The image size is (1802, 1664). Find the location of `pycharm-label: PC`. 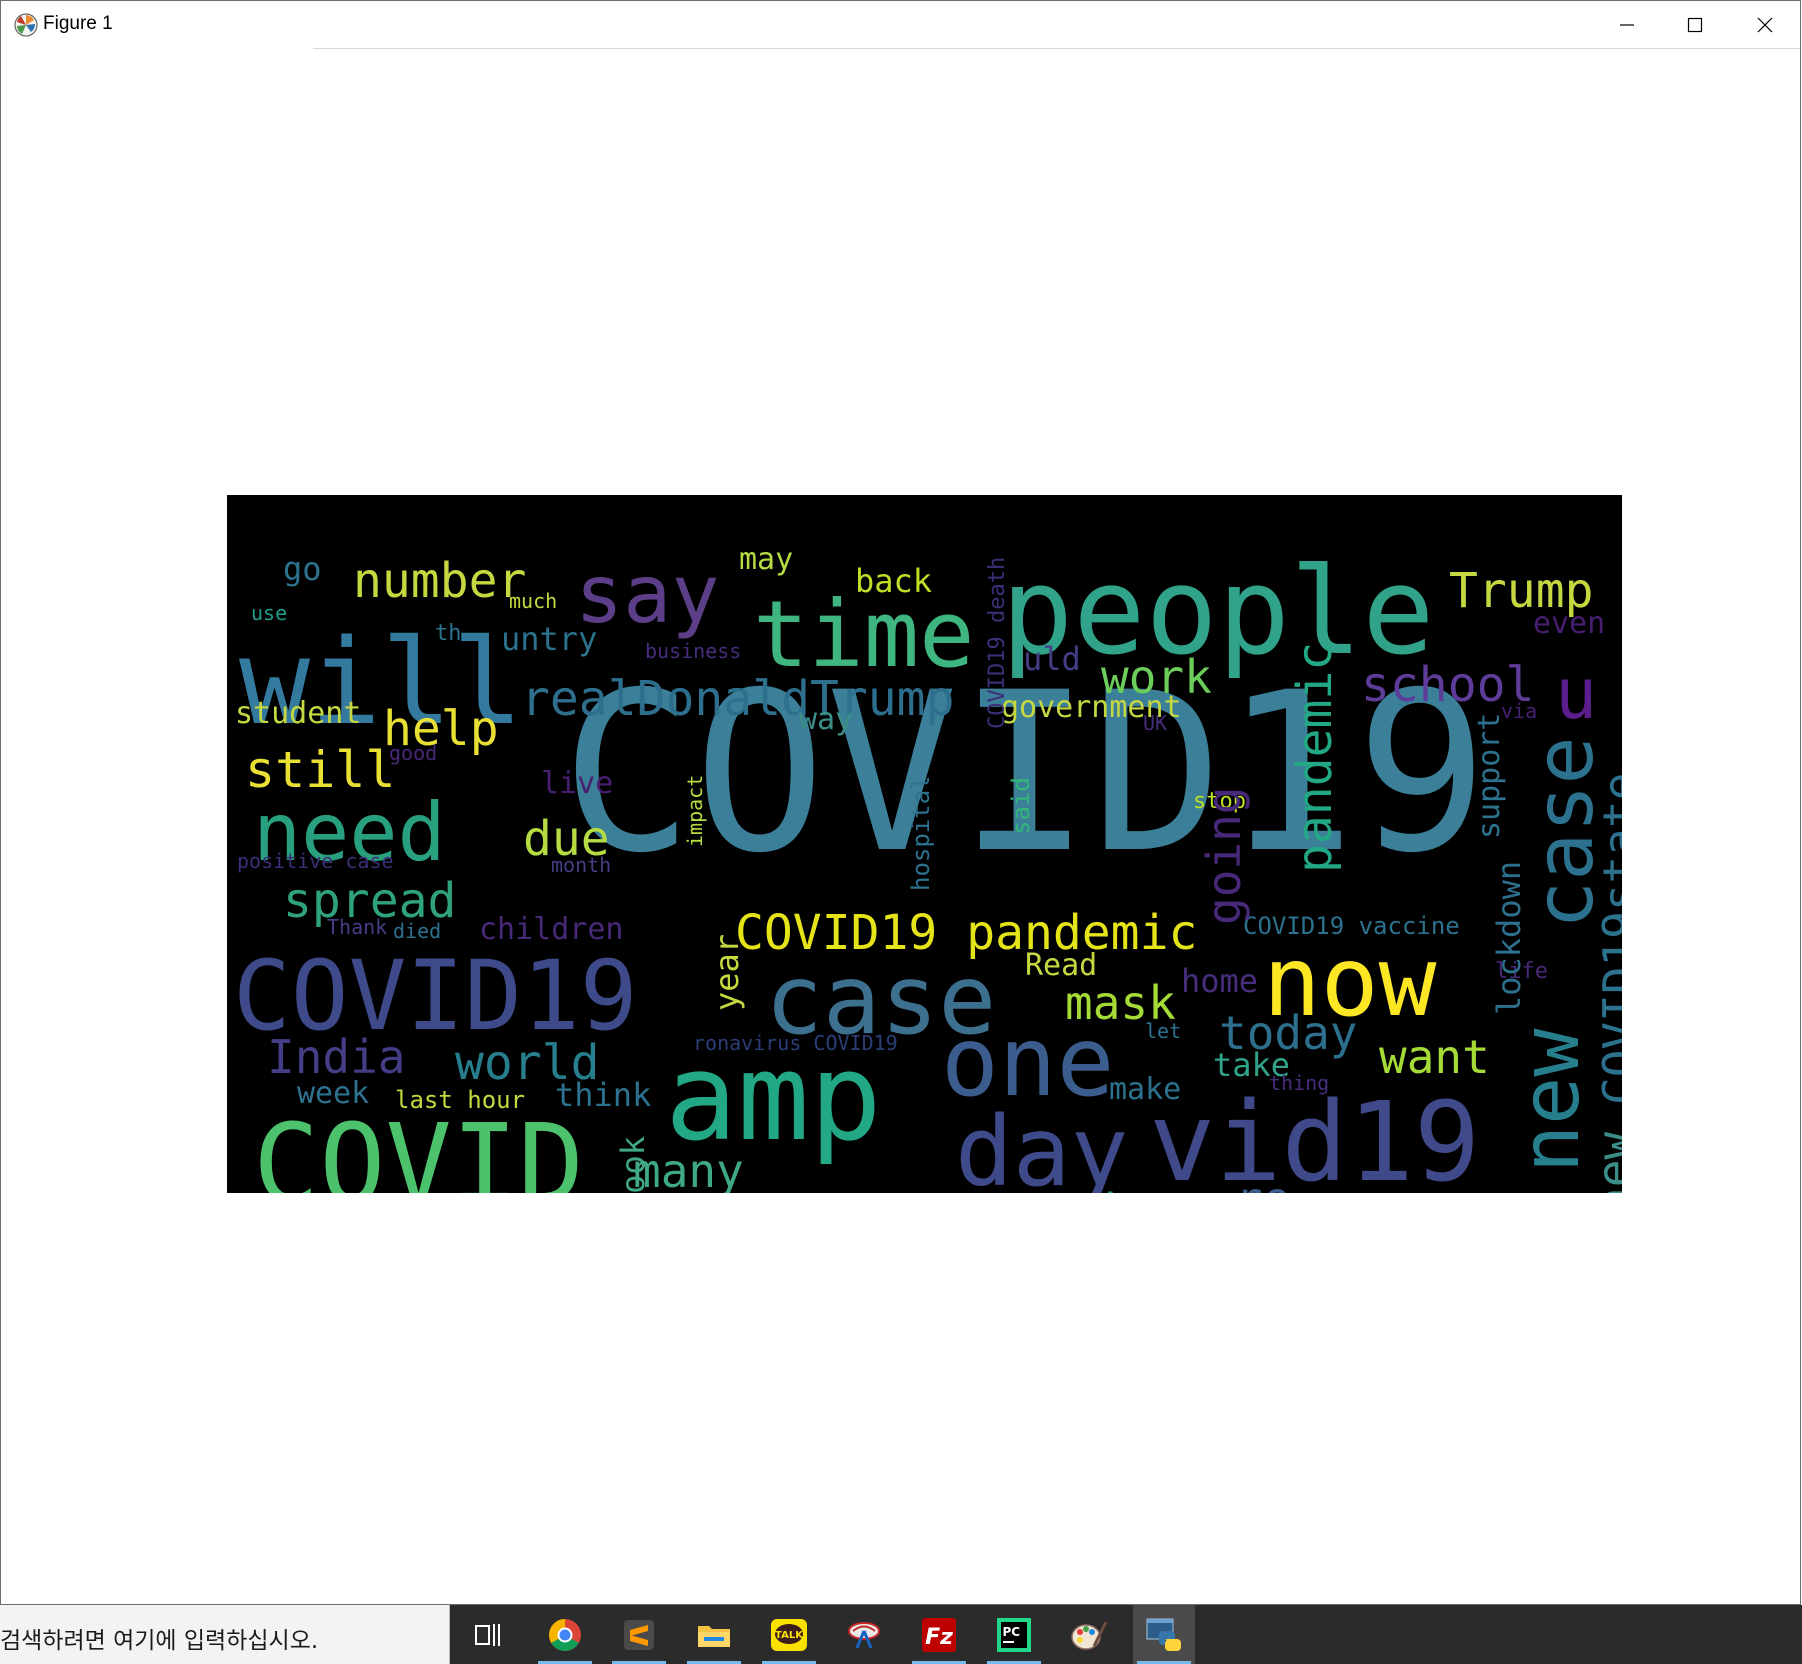

pycharm-label: PC is located at coordinates (1012, 1632).